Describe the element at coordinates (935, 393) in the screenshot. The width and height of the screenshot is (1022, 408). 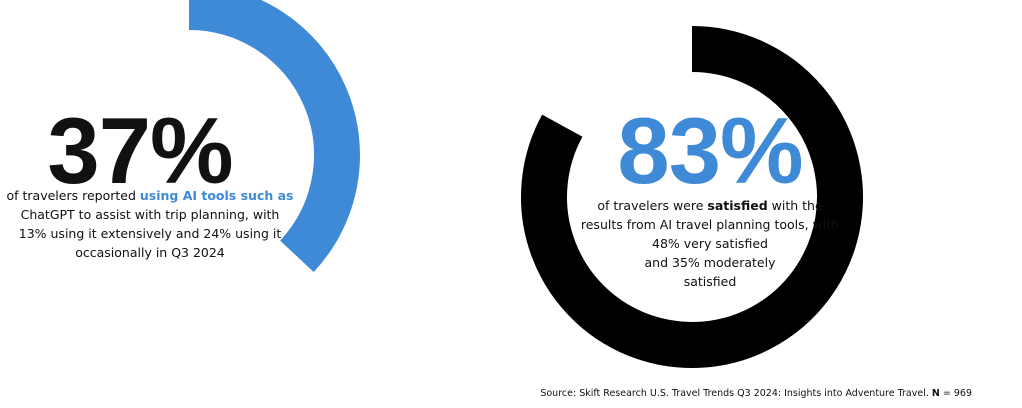
I see `source-n-label: N` at that location.